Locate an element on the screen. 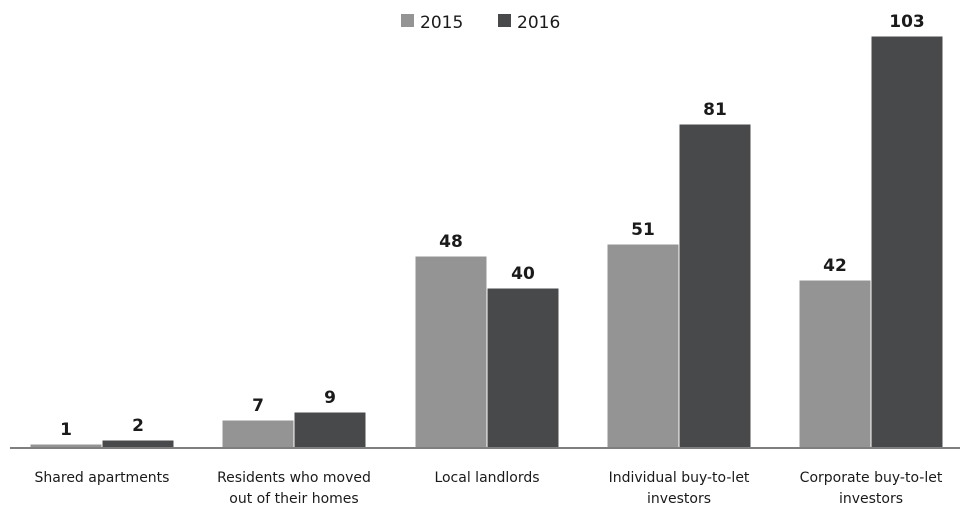  data-label-2015-1: 1 is located at coordinates (66, 430).